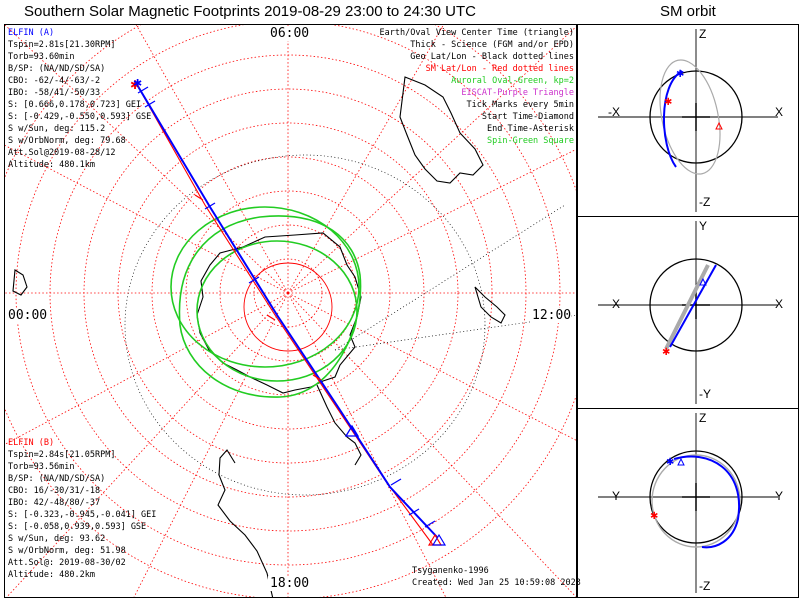 This screenshot has height=602, width=800. I want to click on elfin-b-ticks, so click(258, 287).